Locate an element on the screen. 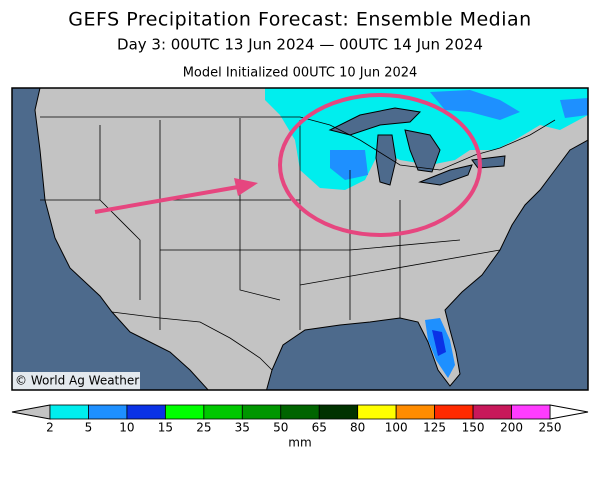 The width and height of the screenshot is (600, 490). arrow-head is located at coordinates (246, 187).